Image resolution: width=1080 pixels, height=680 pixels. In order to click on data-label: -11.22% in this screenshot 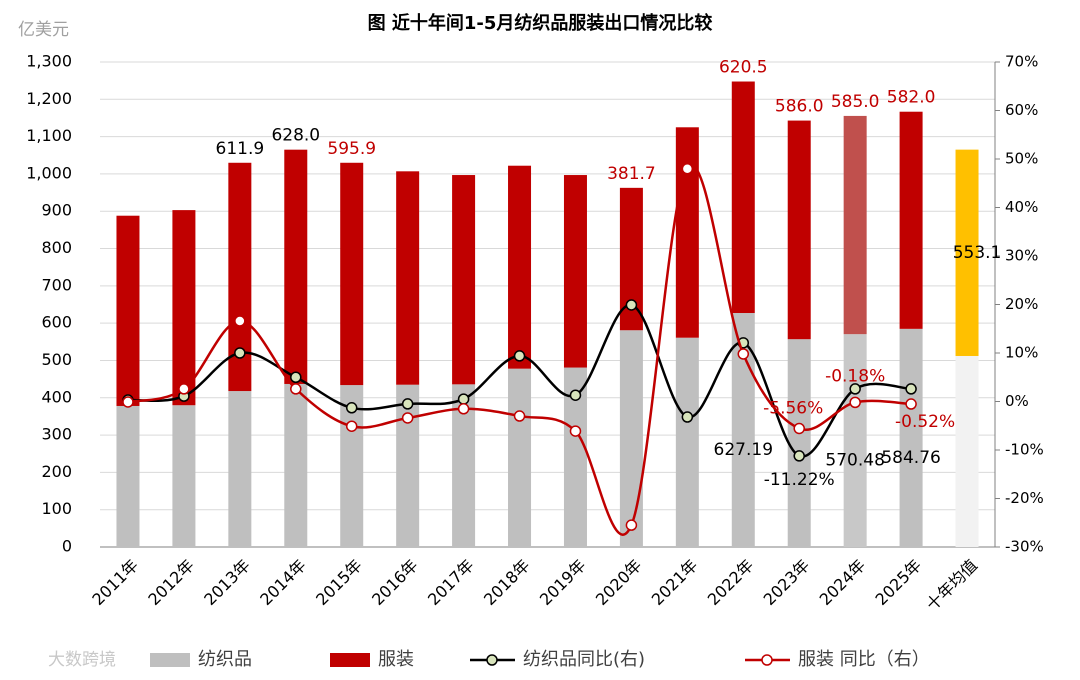, I will do `click(799, 480)`.